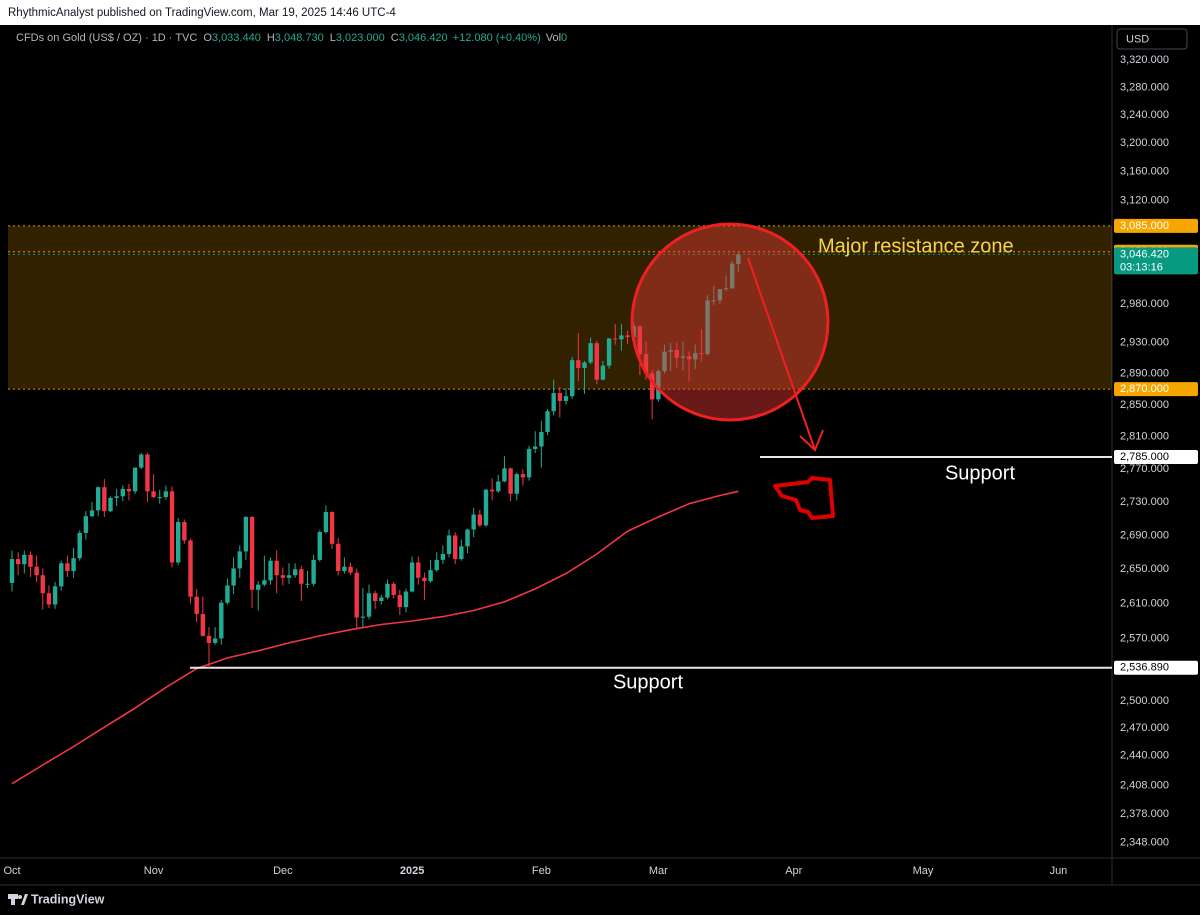 The image size is (1200, 915). What do you see at coordinates (1144, 405) in the screenshot?
I see `y-tick-label: 2,850.000` at bounding box center [1144, 405].